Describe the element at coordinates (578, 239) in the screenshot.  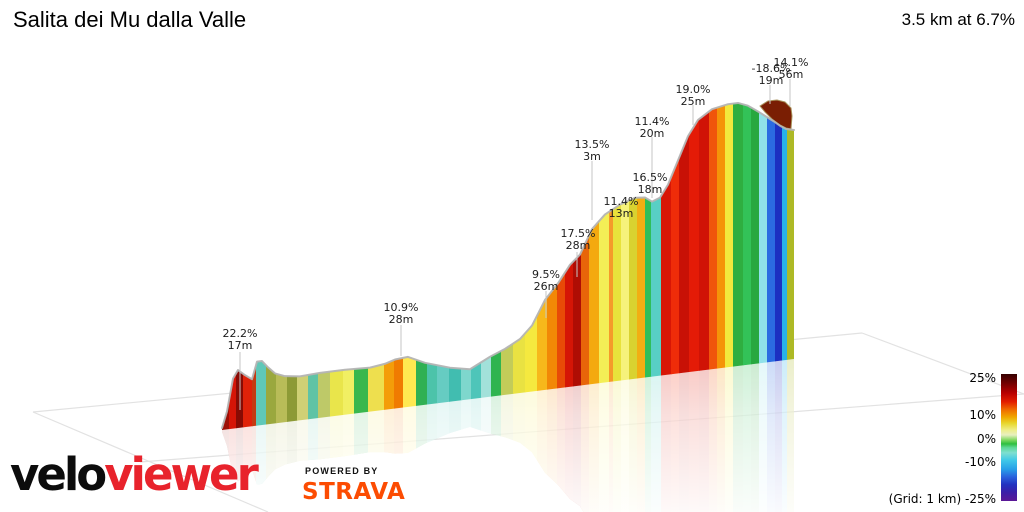
I see `gradient-annotation: 17.5% 28m` at that location.